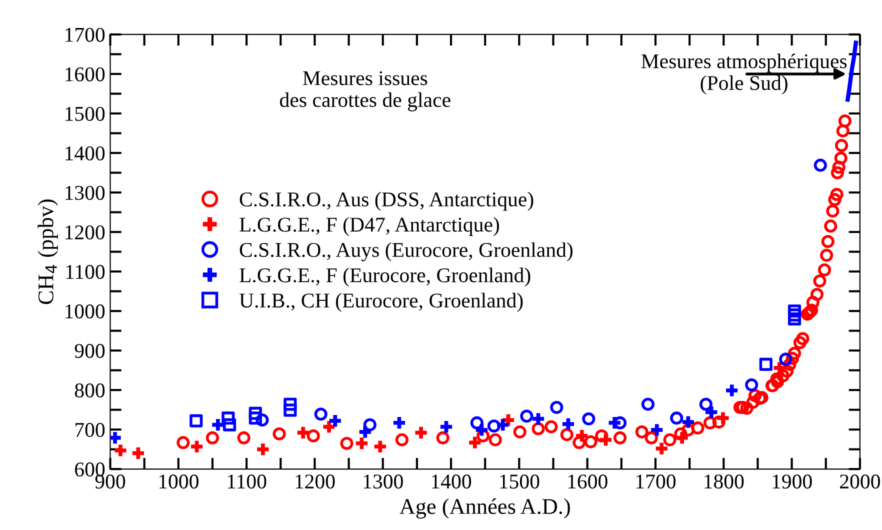 Image resolution: width=882 pixels, height=530 pixels. What do you see at coordinates (110, 481) in the screenshot?
I see `x-tick-label: 900` at bounding box center [110, 481].